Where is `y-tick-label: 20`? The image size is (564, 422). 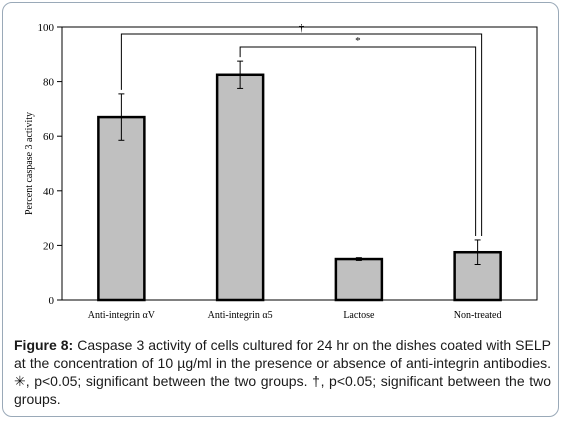
y-tick-label: 20 is located at coordinates (49, 246).